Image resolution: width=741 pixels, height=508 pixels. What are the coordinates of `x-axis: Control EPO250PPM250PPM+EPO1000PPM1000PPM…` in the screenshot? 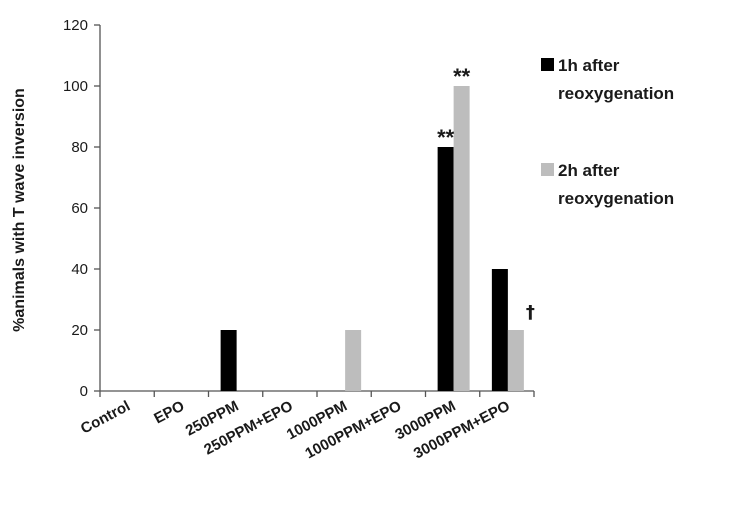 It's located at (306, 426).